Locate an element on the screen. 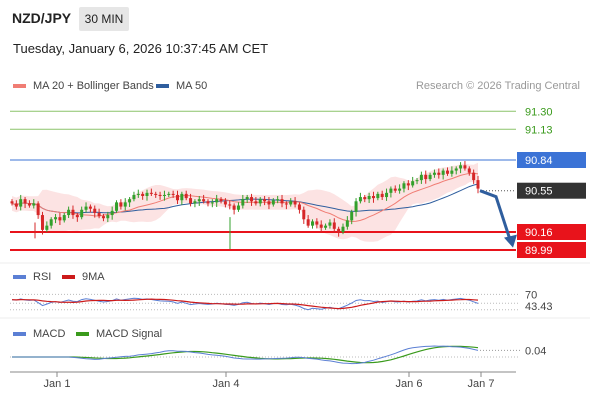 The image size is (590, 400). ma20-line is located at coordinates (245, 197).